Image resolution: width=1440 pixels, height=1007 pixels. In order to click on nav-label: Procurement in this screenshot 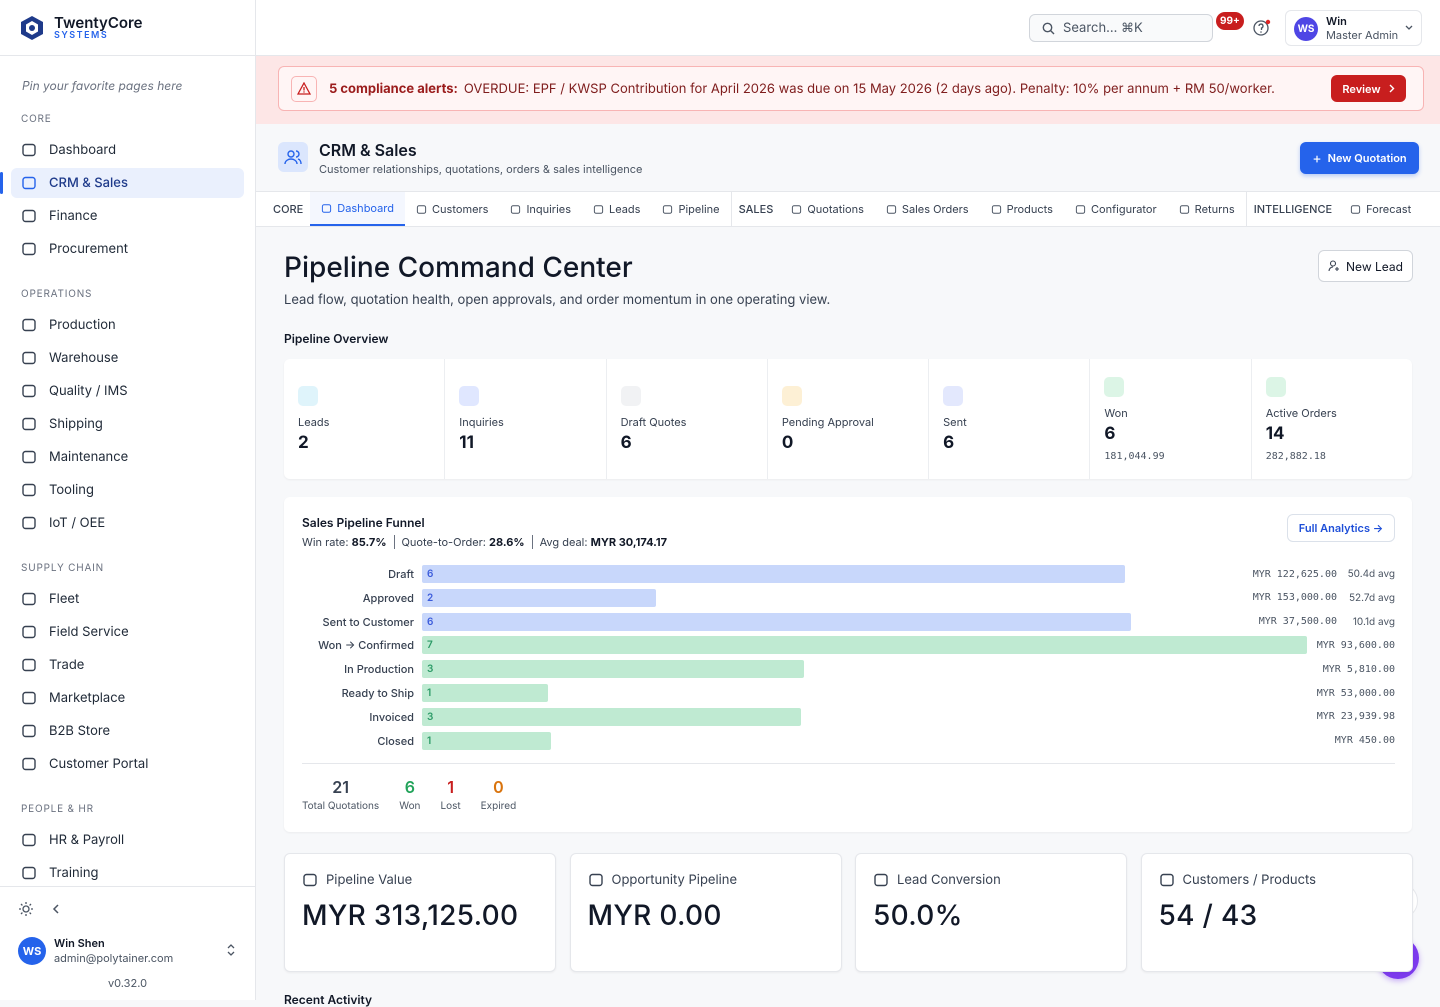, I will do `click(89, 249)`.